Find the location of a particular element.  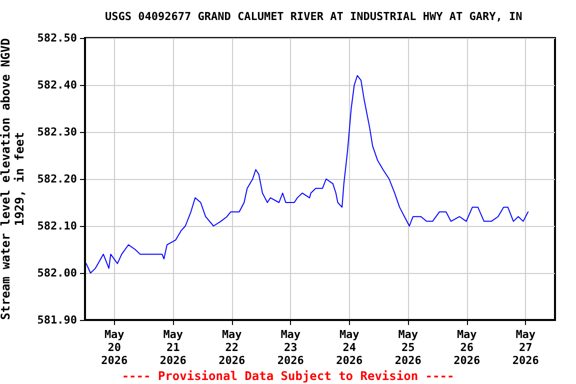

x-tick-label: May 20 2026 is located at coordinates (114, 347).